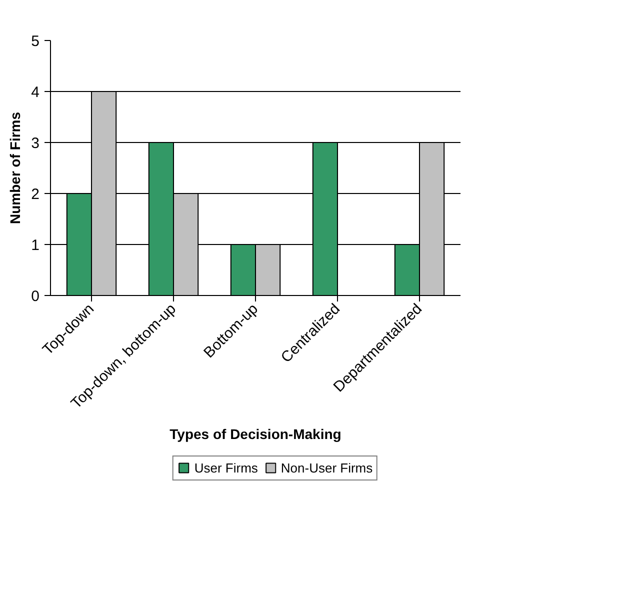  I want to click on y-tick-label: 5, so click(35, 41).